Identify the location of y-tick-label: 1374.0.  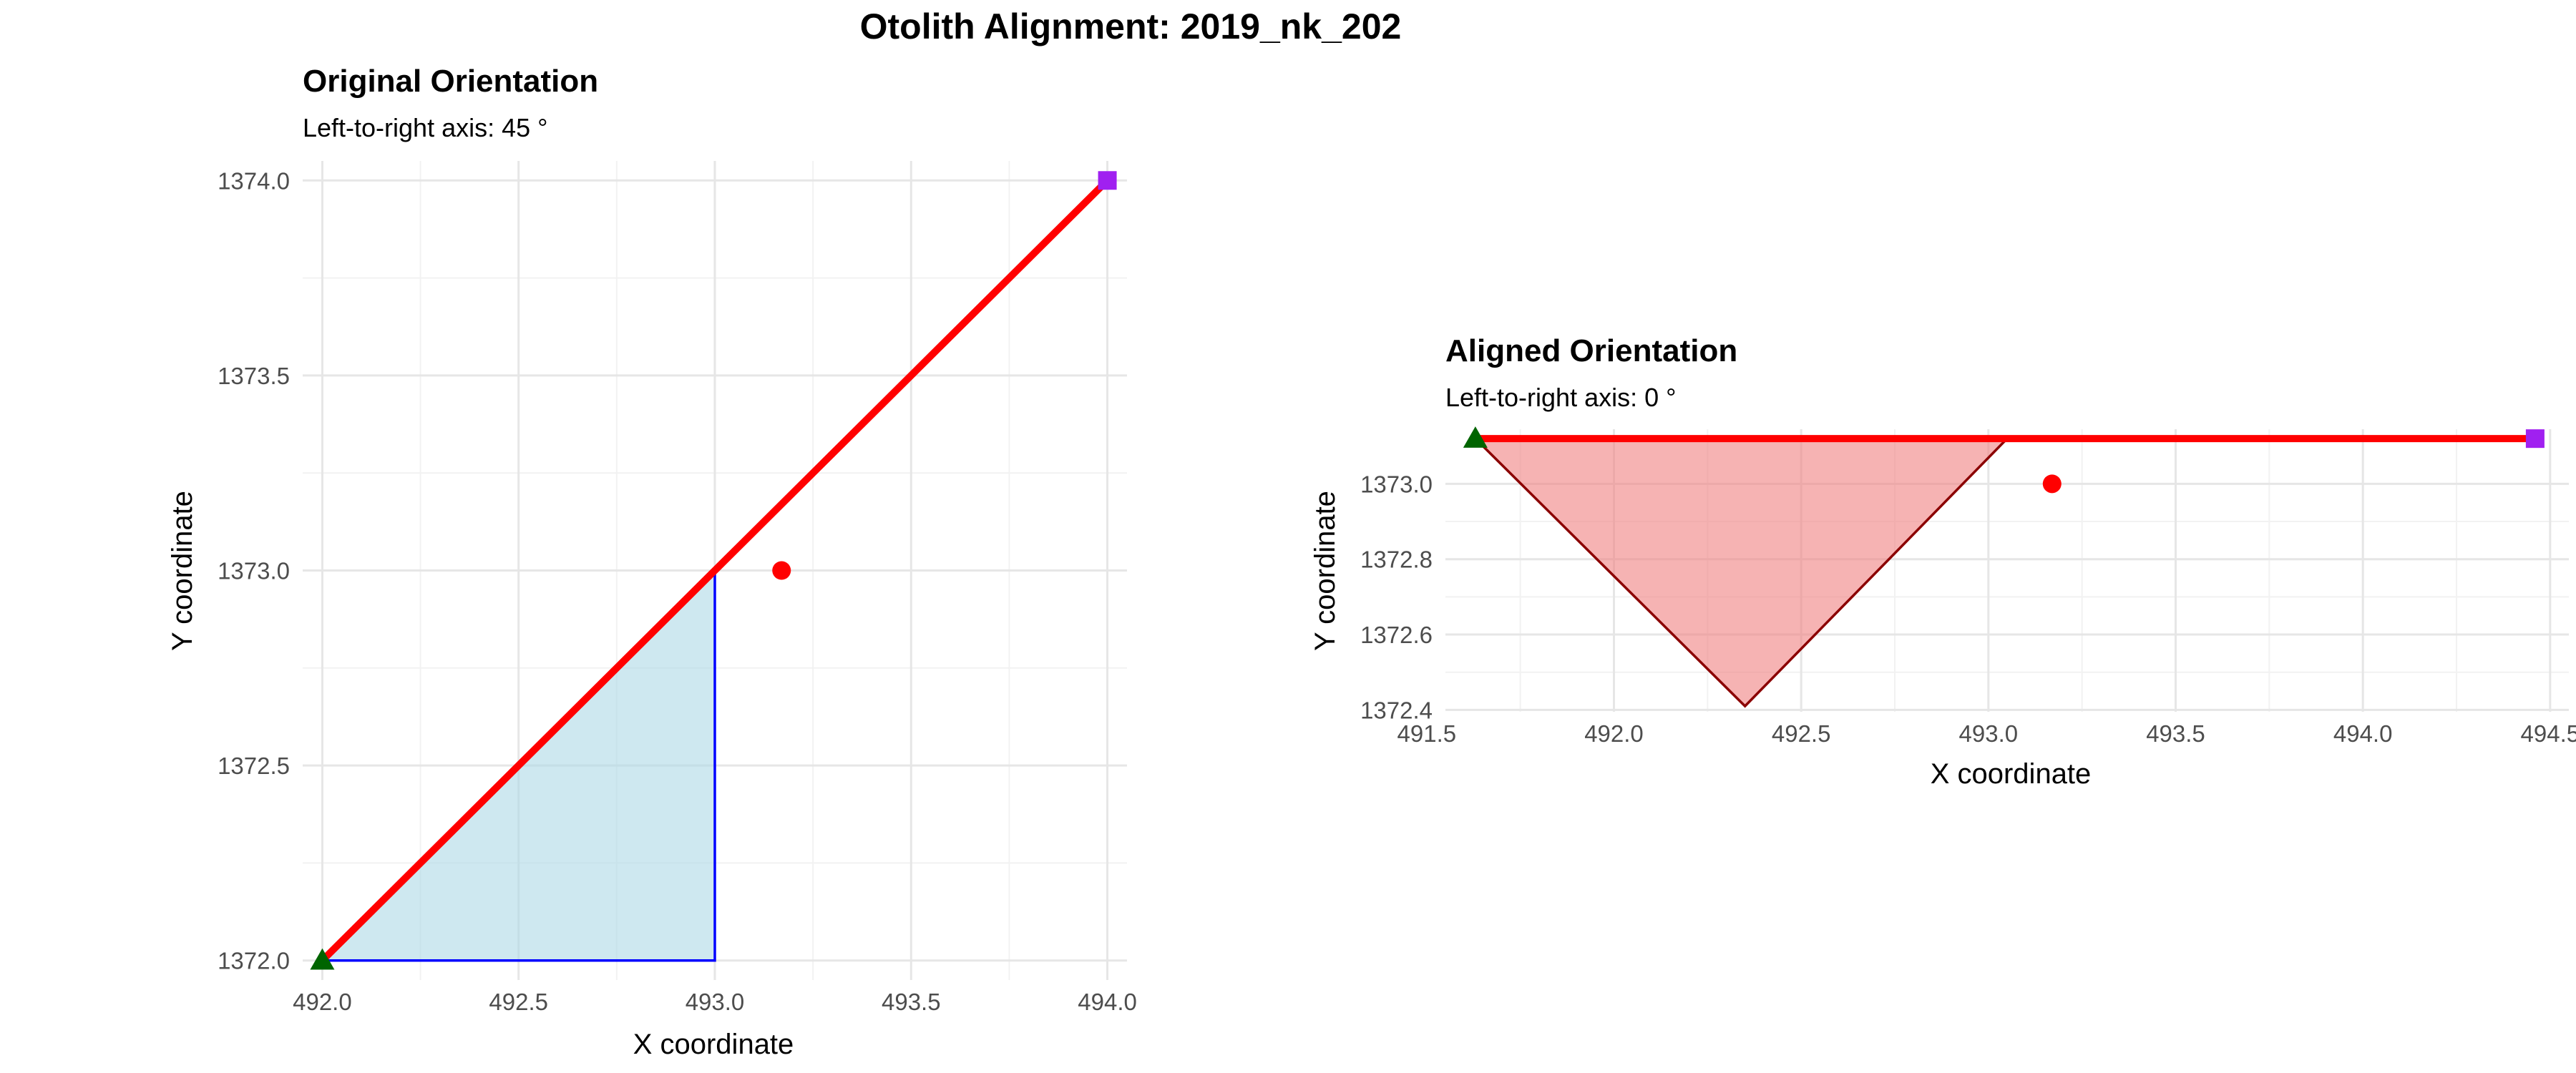
(254, 180).